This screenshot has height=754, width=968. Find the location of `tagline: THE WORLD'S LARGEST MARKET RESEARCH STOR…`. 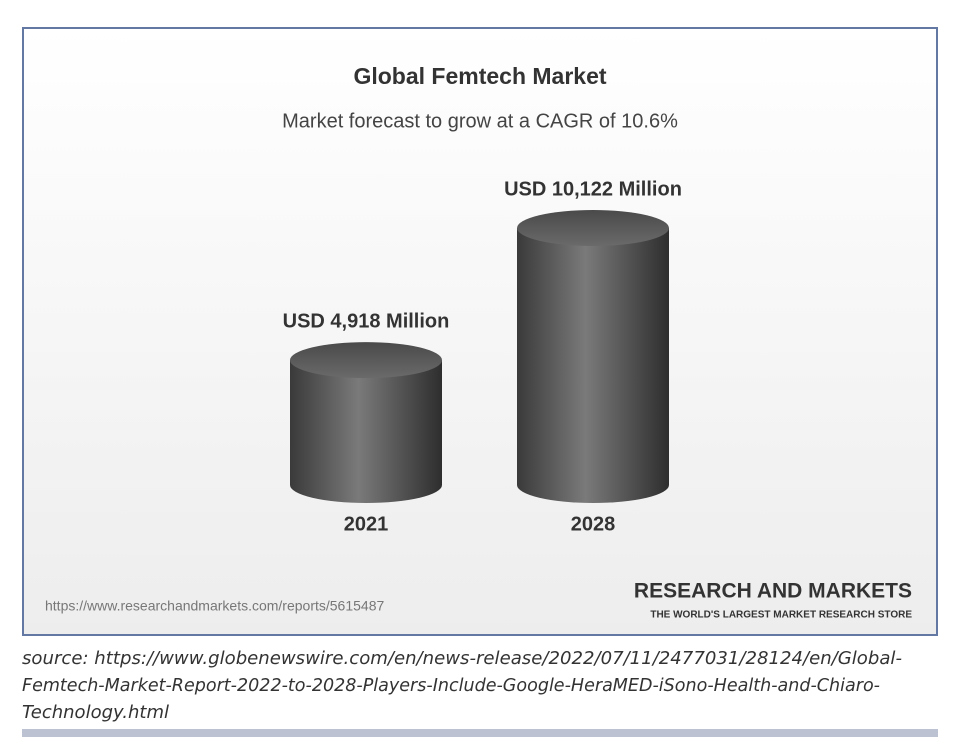

tagline: THE WORLD'S LARGEST MARKET RESEARCH STOR… is located at coordinates (781, 615).